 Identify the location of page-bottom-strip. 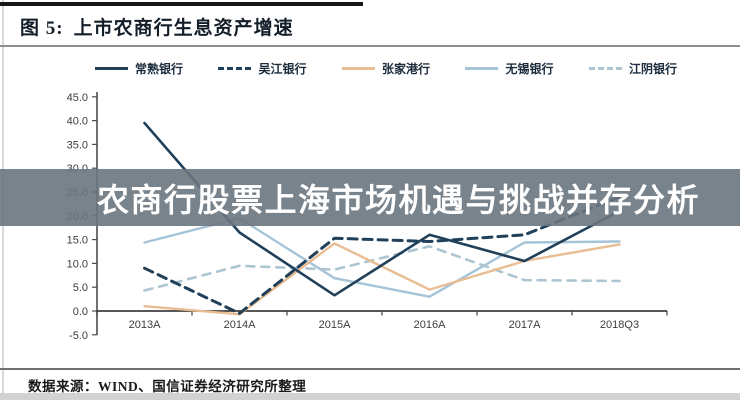
(370, 396).